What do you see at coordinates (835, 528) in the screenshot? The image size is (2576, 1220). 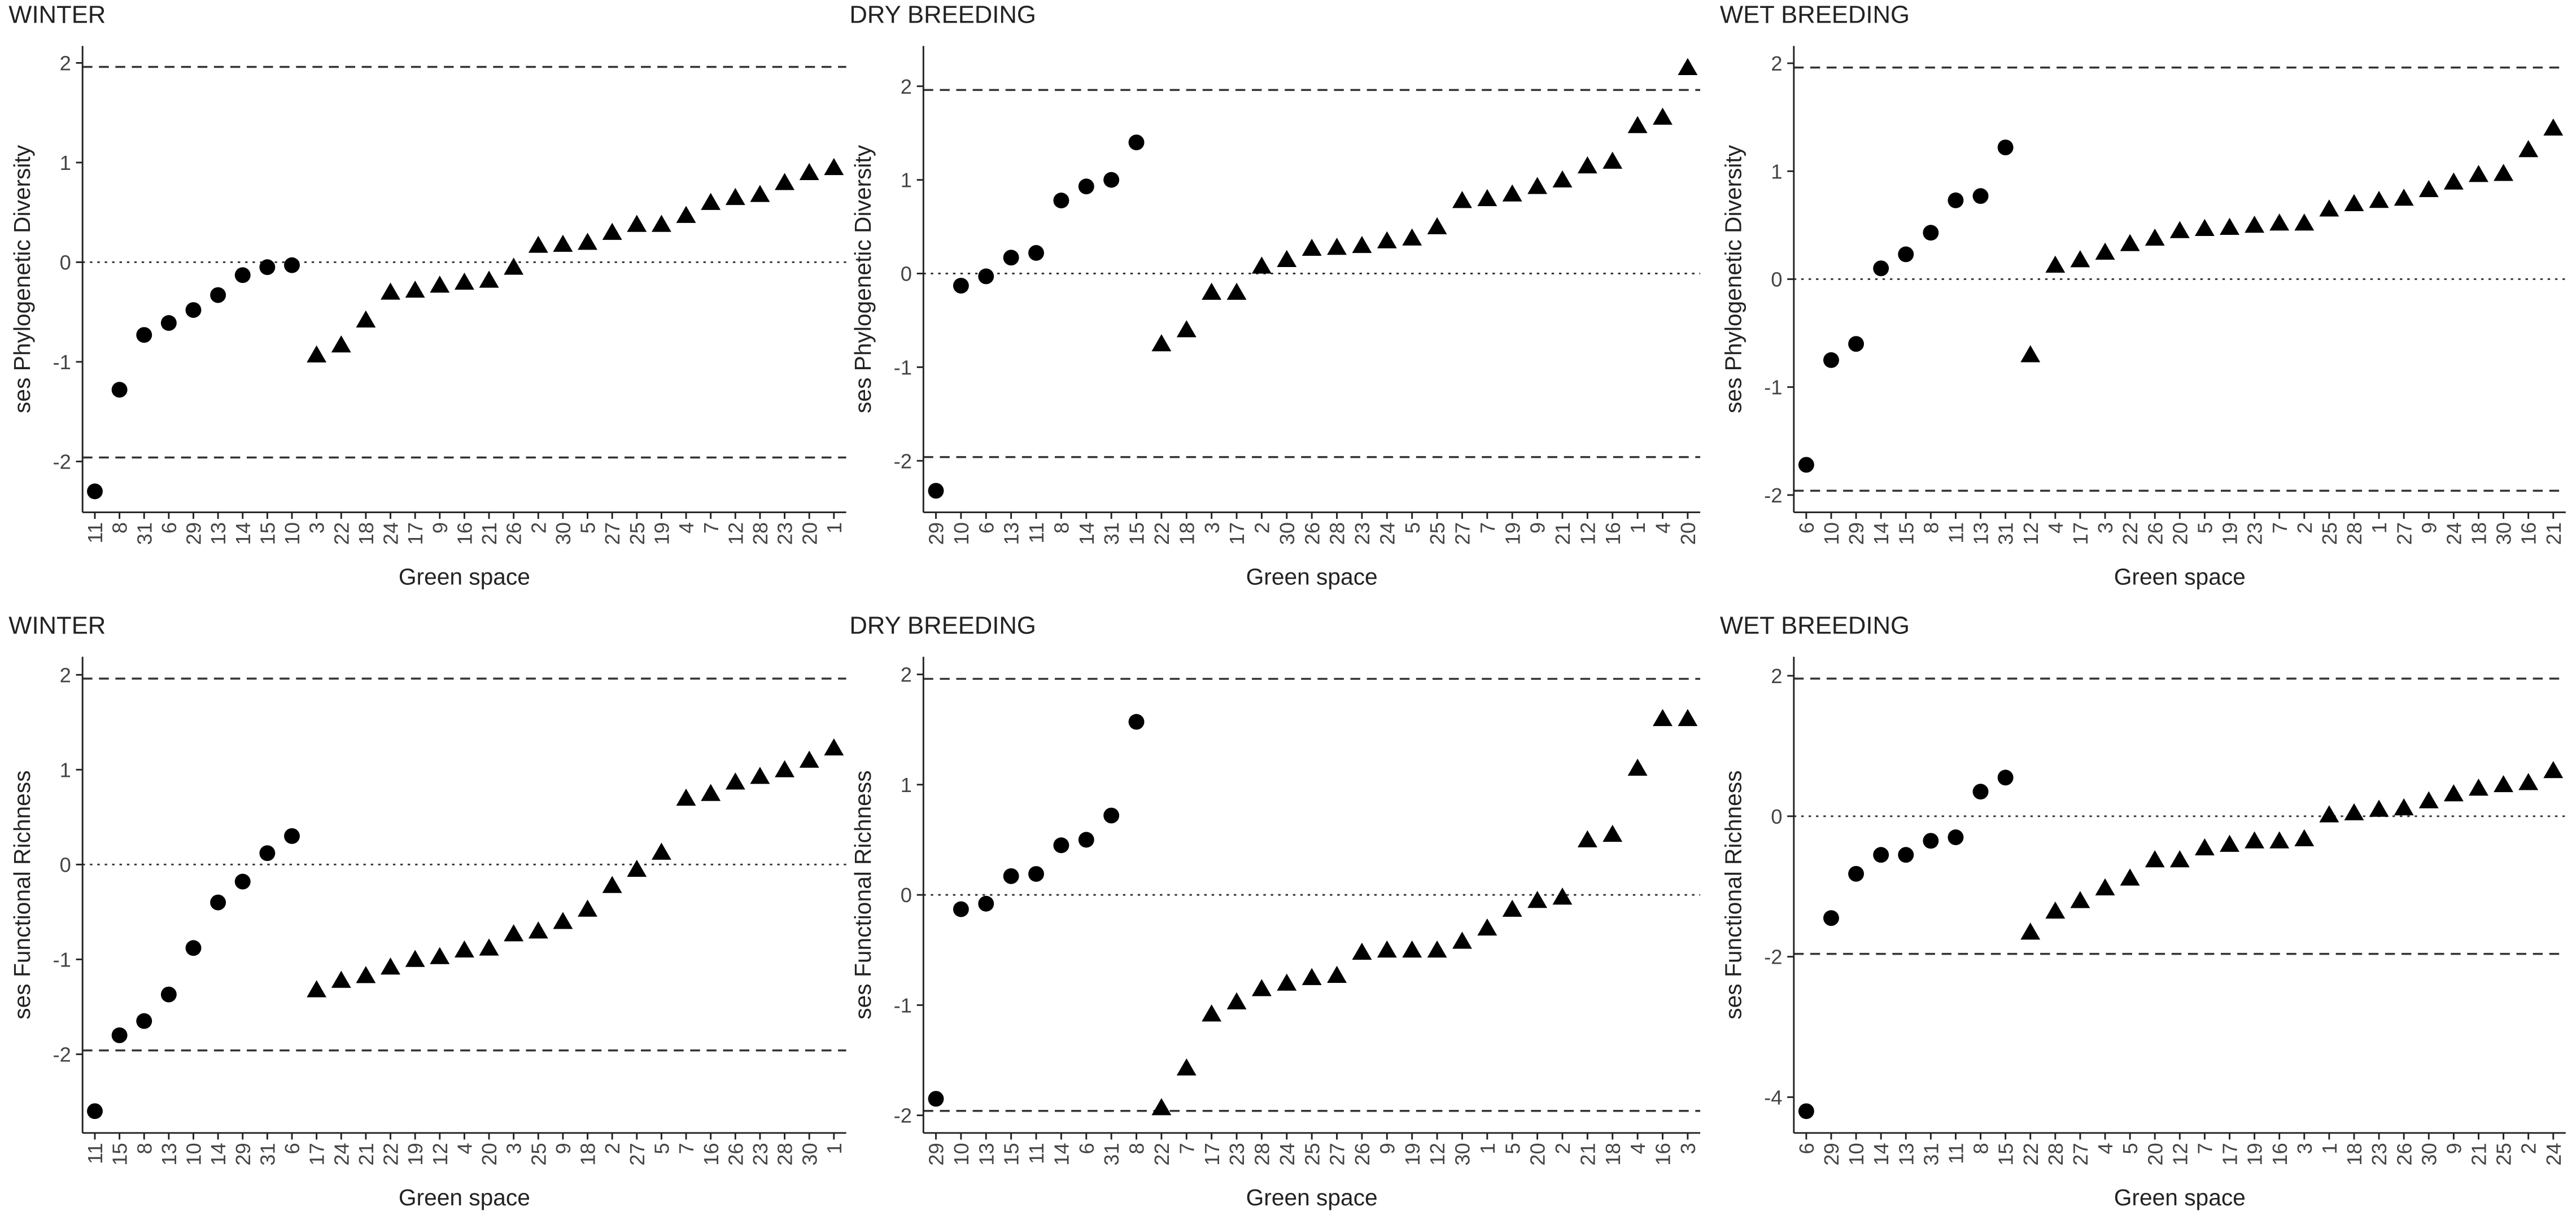 I see `x-tick-label: 1` at bounding box center [835, 528].